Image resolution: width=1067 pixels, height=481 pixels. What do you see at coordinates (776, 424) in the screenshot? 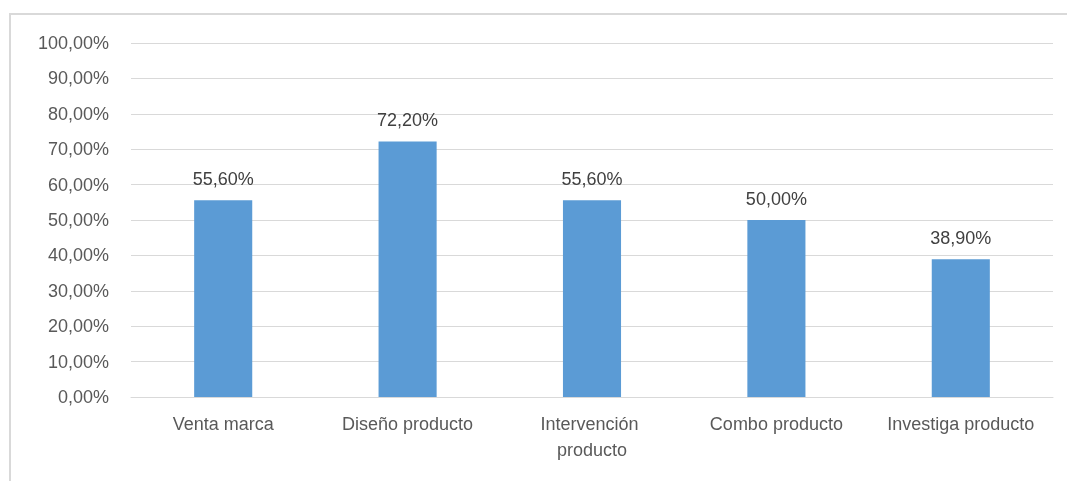
I see `x-tick-label: Combo producto` at bounding box center [776, 424].